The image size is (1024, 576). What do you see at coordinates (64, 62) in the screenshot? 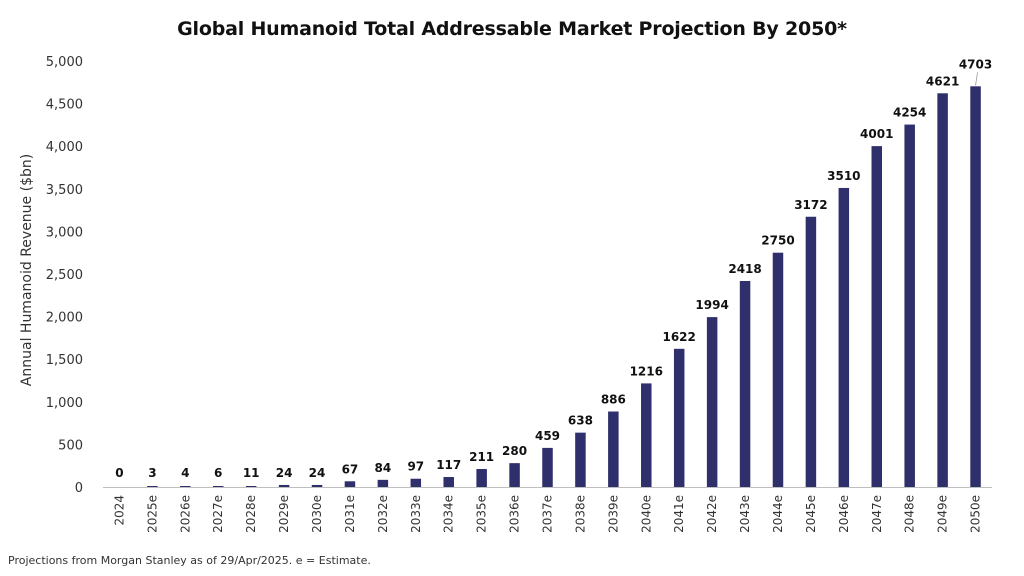
I see `y-tick-label: 5,000` at bounding box center [64, 62].